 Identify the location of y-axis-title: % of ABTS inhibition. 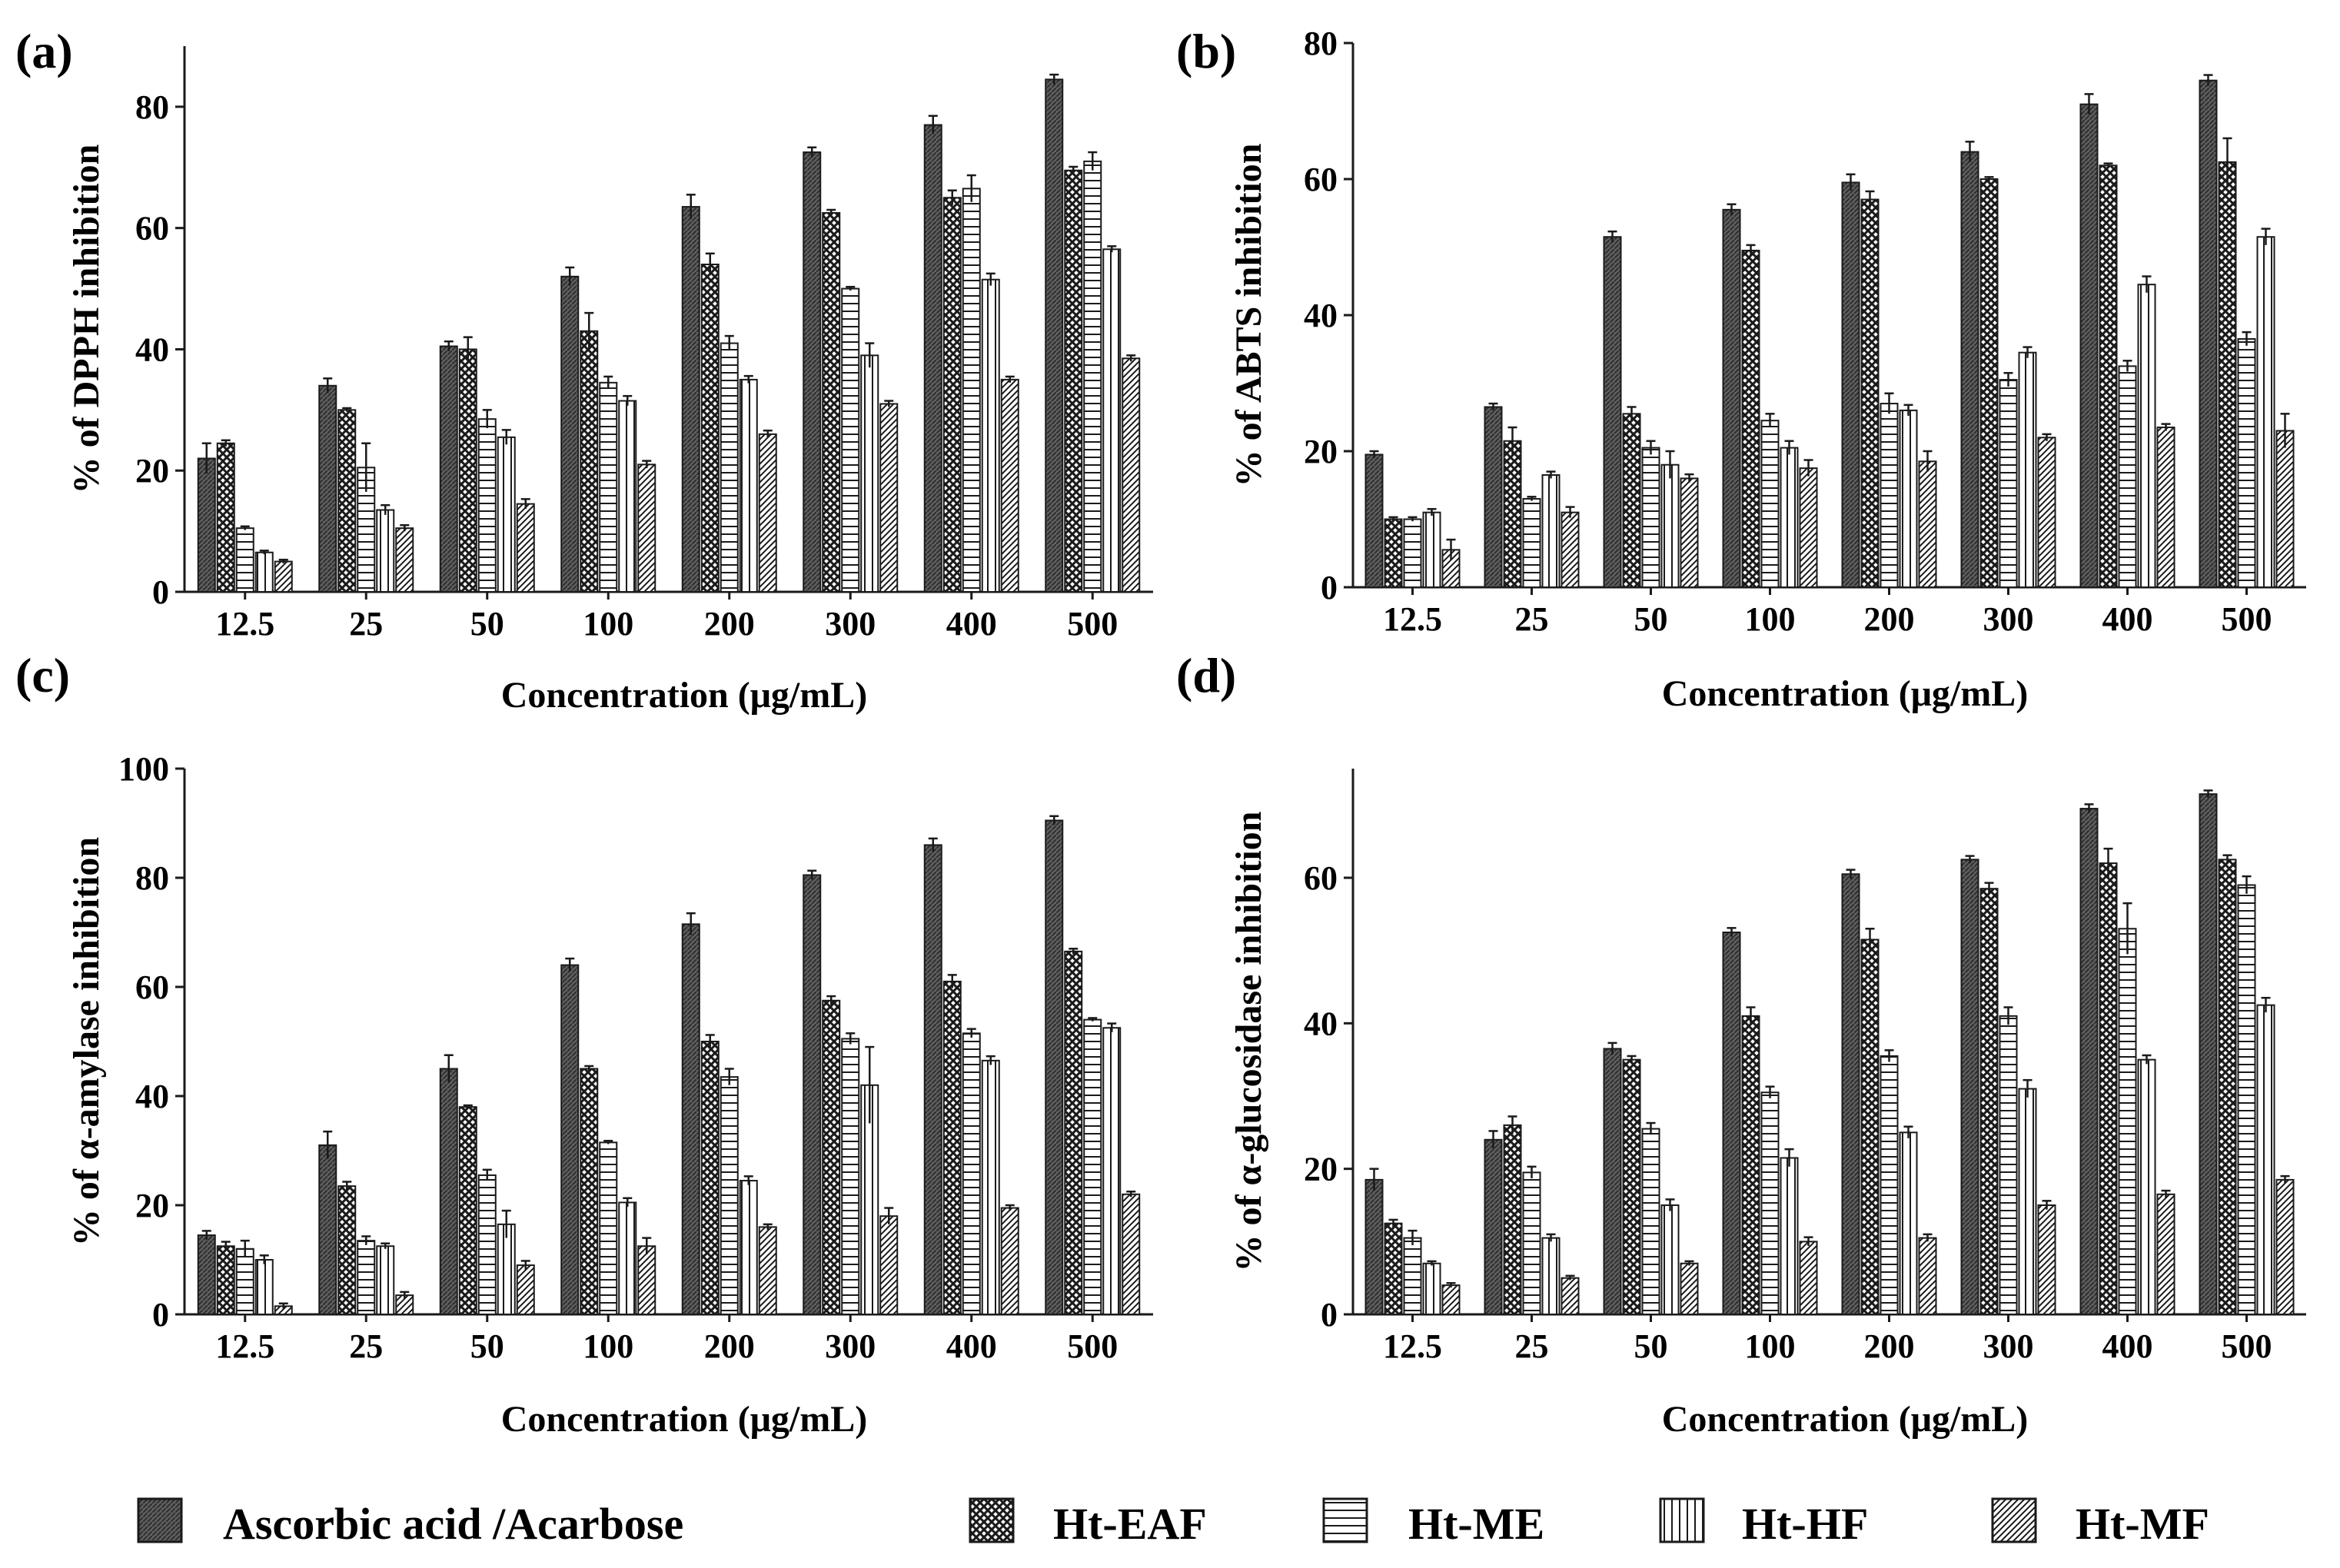
(1248, 315).